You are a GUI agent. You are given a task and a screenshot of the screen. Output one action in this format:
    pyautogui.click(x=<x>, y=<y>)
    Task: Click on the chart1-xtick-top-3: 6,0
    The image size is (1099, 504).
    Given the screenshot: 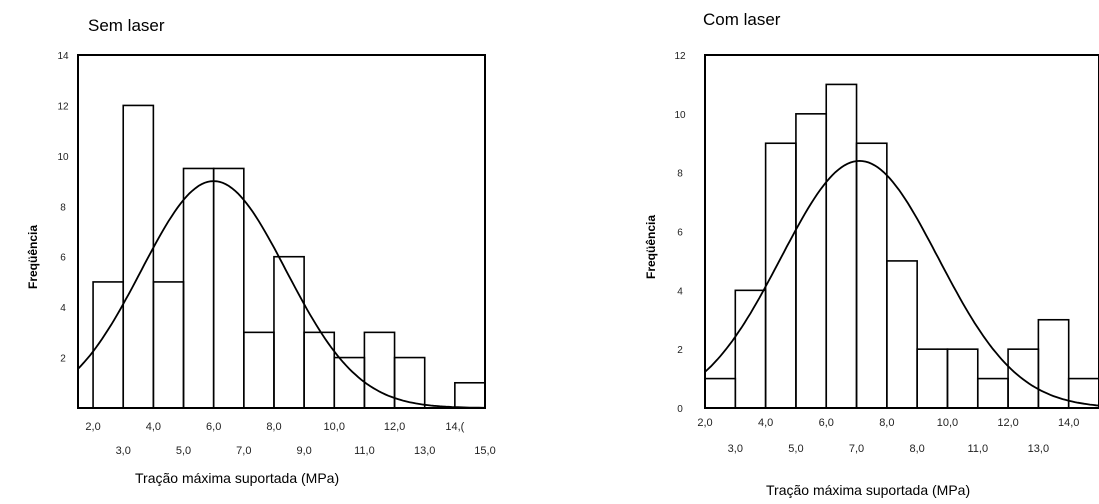 What is the action you would take?
    pyautogui.click(x=213, y=427)
    